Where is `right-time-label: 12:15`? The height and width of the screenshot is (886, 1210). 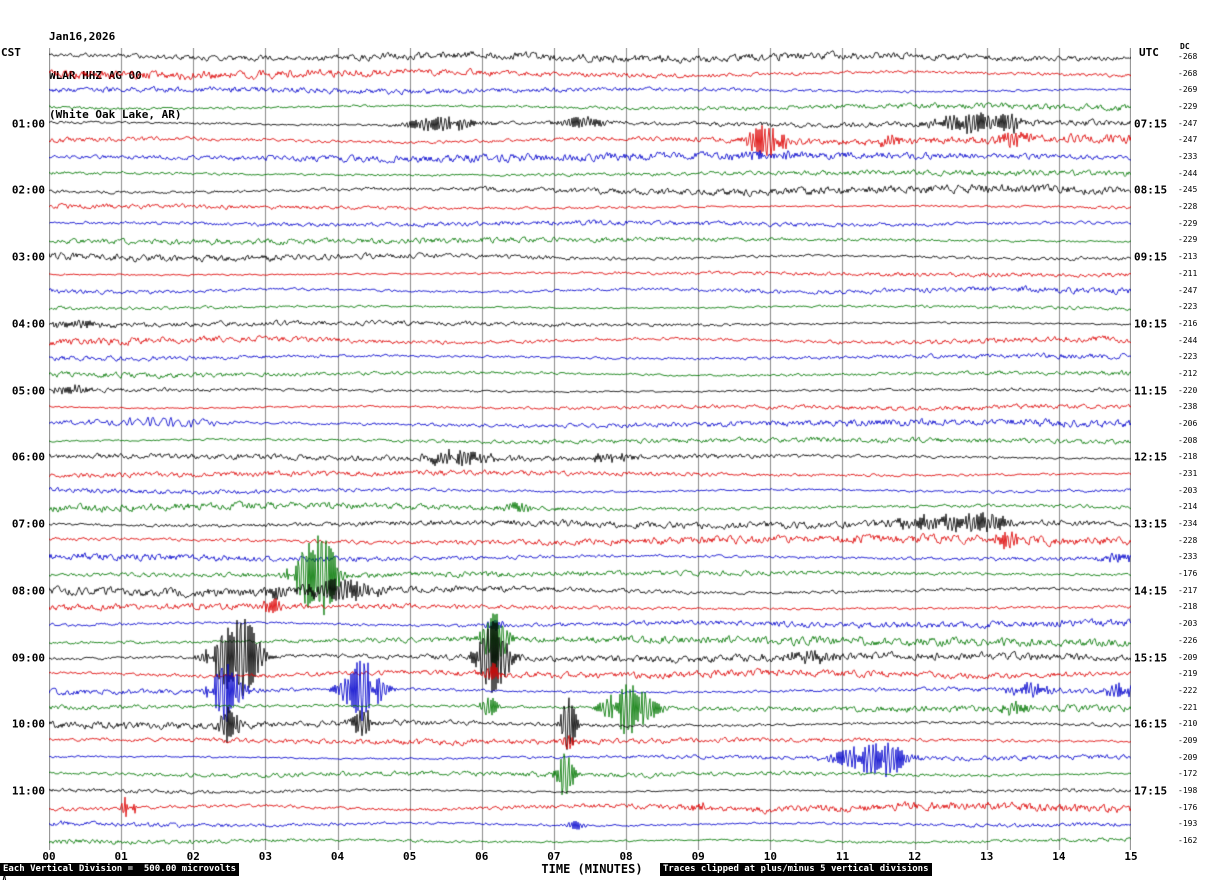
right-time-label: 12:15 is located at coordinates (1151, 457).